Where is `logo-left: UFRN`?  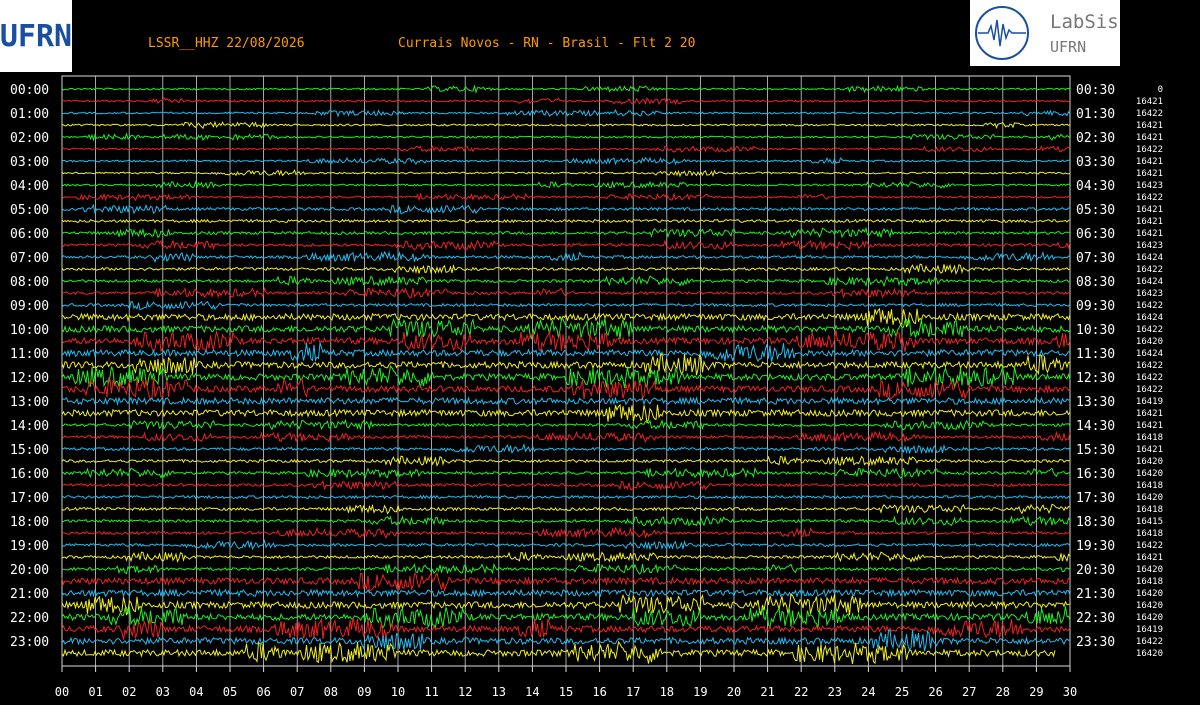 logo-left: UFRN is located at coordinates (36, 36).